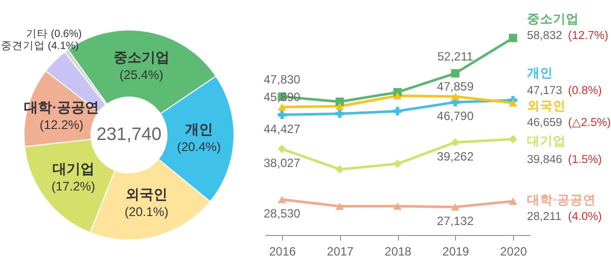  What do you see at coordinates (544, 36) in the screenshot?
I see `data-label: 58,832` at bounding box center [544, 36].